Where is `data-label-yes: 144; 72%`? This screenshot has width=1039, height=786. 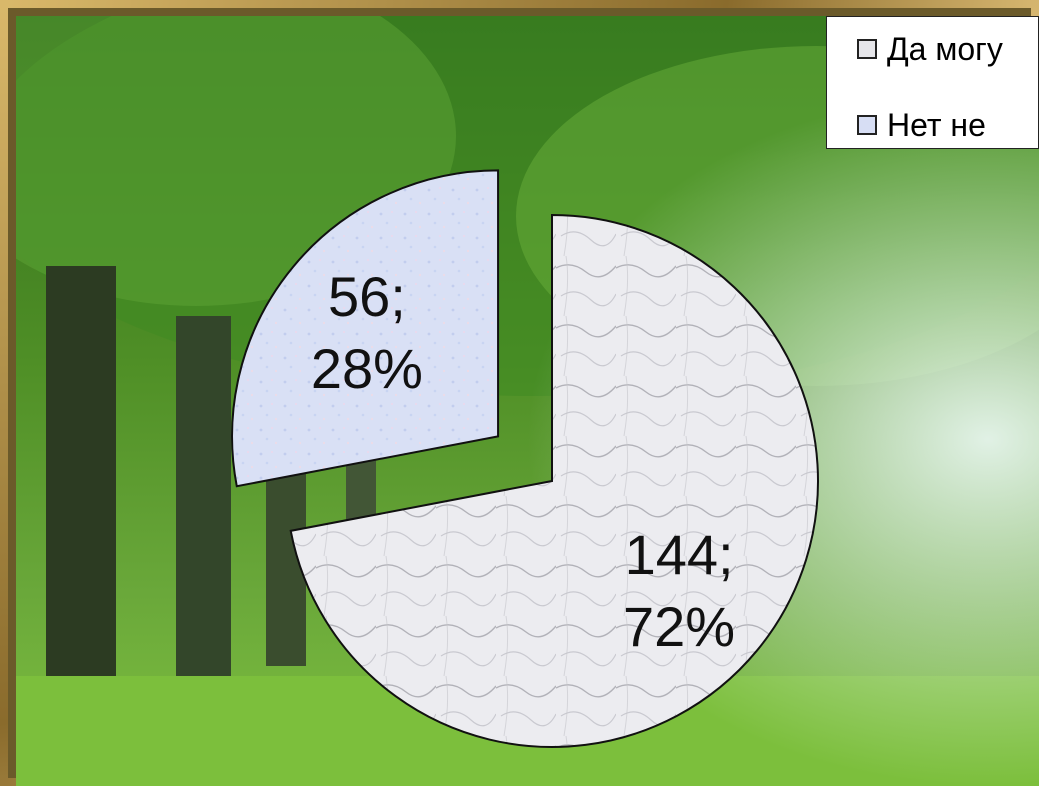
data-label-yes: 144; 72% is located at coordinates (679, 590).